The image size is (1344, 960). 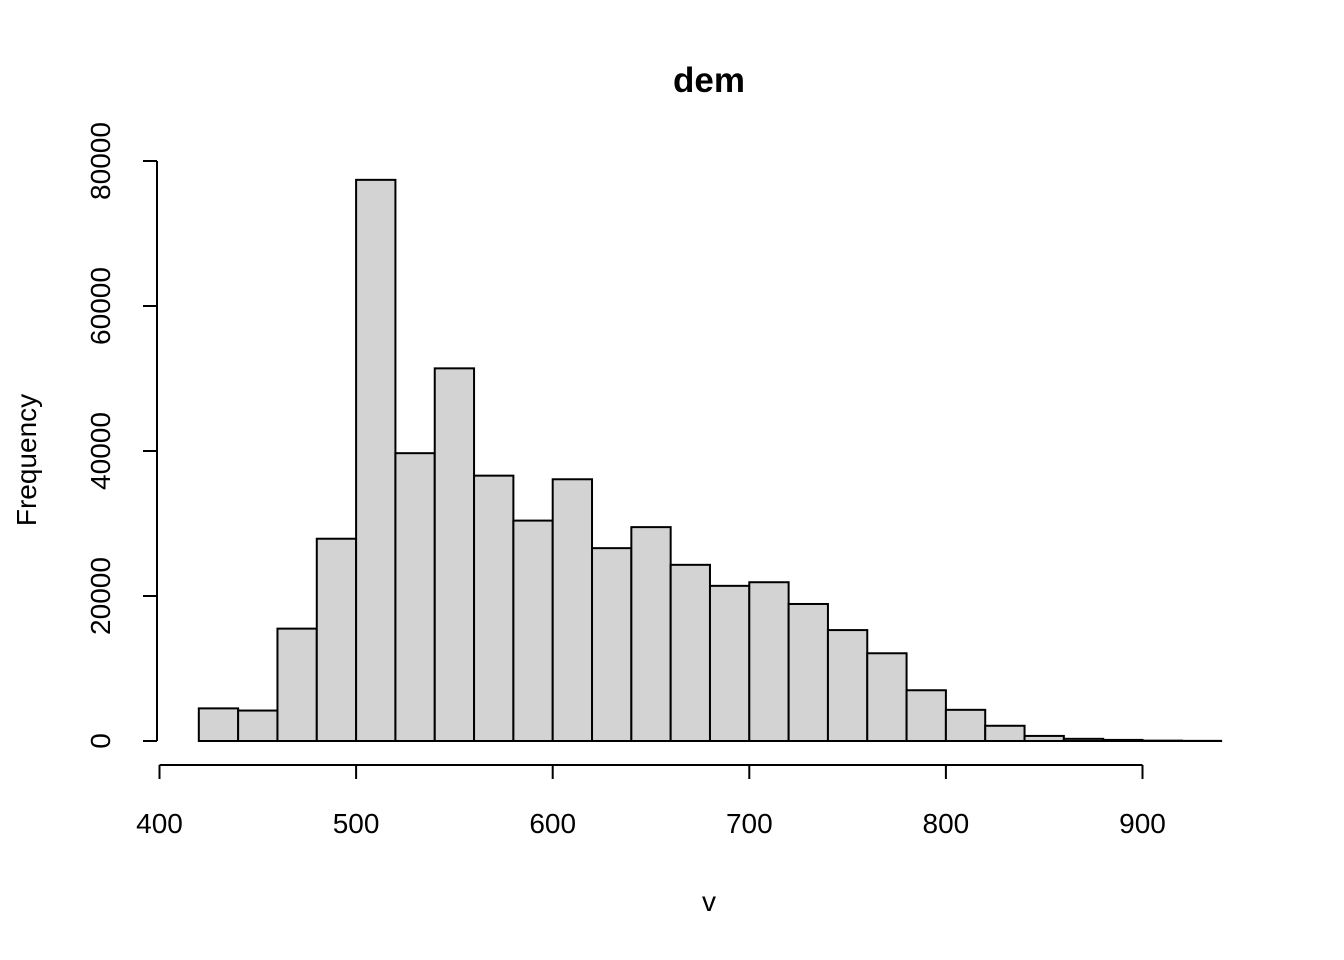 What do you see at coordinates (100, 451) in the screenshot?
I see `y-tick-label: 40000` at bounding box center [100, 451].